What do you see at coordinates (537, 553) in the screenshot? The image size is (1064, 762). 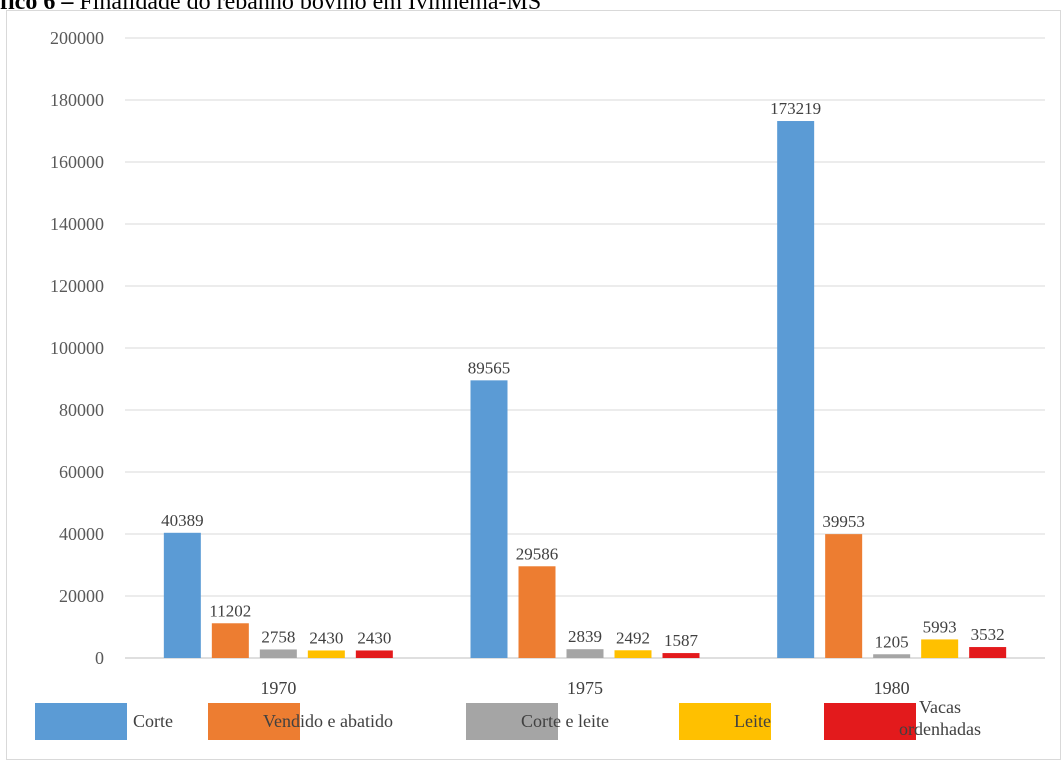 I see `data-label: 29586` at bounding box center [537, 553].